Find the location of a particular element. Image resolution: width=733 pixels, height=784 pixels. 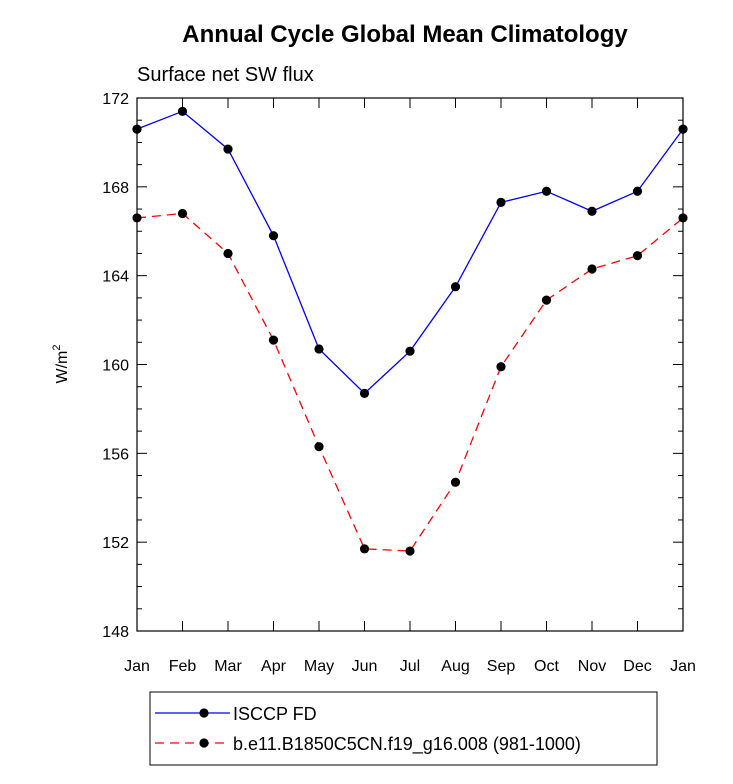

x-tick-label: Aug is located at coordinates (455, 666).